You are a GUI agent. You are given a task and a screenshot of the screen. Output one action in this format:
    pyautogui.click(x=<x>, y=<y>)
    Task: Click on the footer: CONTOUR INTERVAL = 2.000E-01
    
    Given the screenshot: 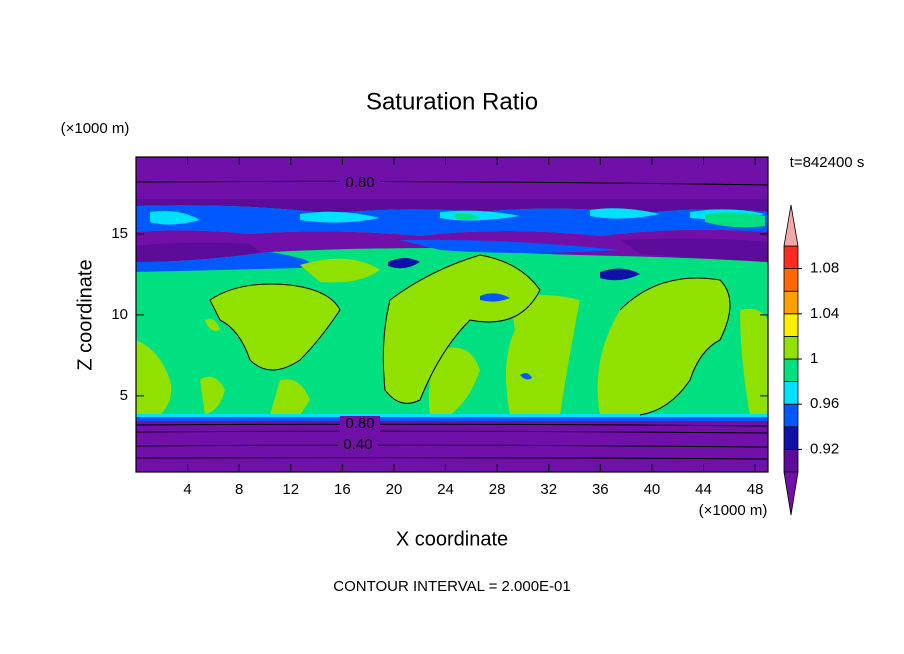 What is the action you would take?
    pyautogui.click(x=451, y=586)
    